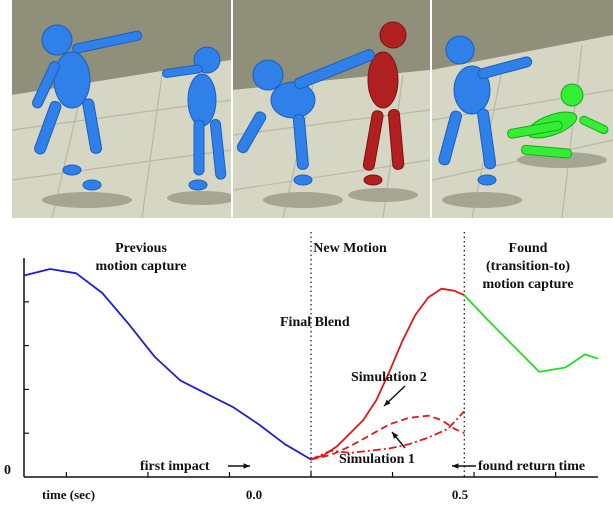  Describe the element at coordinates (141, 248) in the screenshot. I see `label-previous-line1: Previous` at that location.